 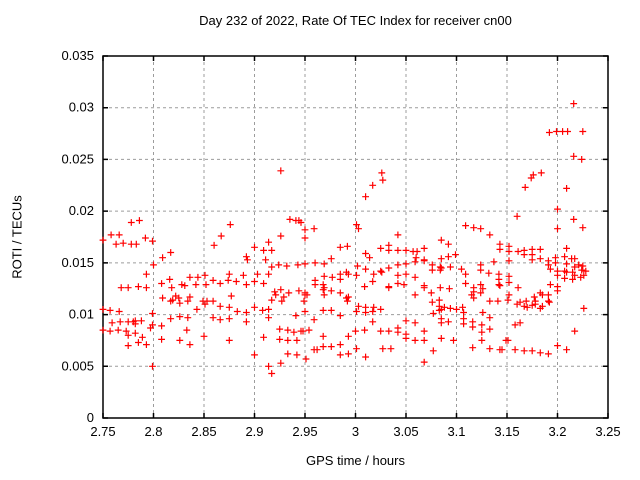 I want to click on y-tick-label: 0.035, so click(x=77, y=55).